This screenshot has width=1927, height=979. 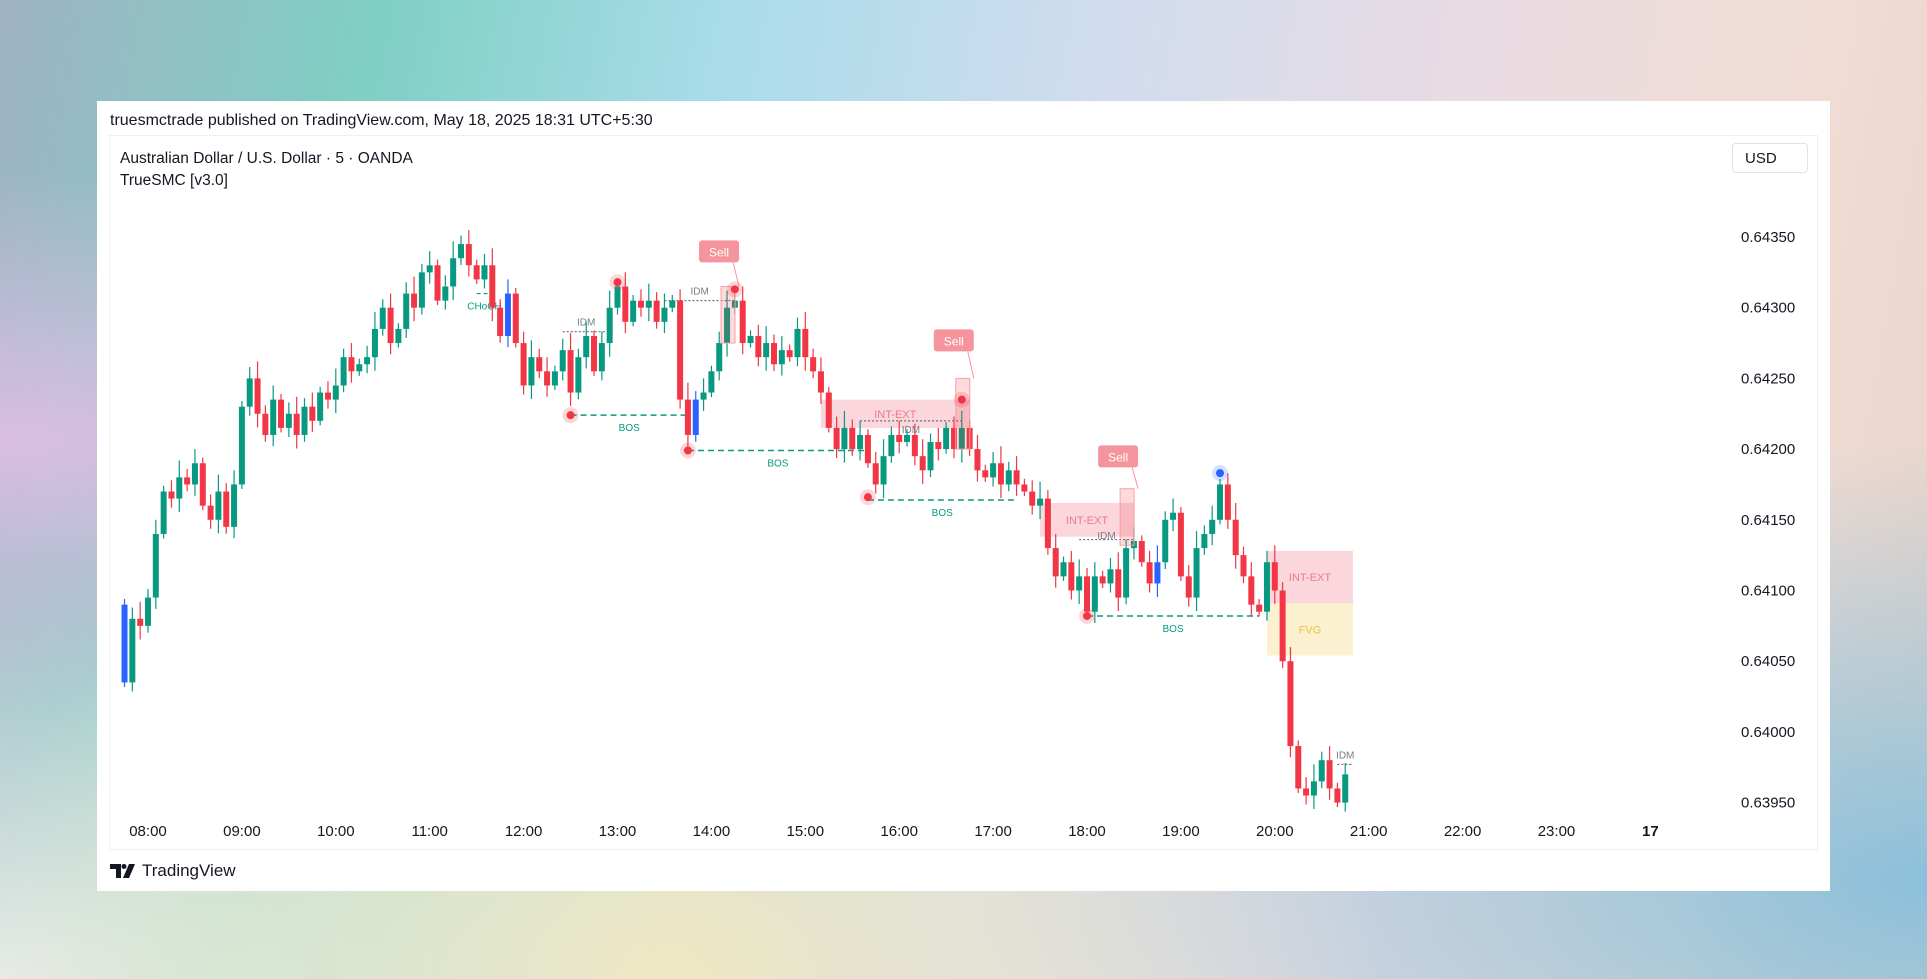 What do you see at coordinates (524, 831) in the screenshot?
I see `time-tick: 12:00` at bounding box center [524, 831].